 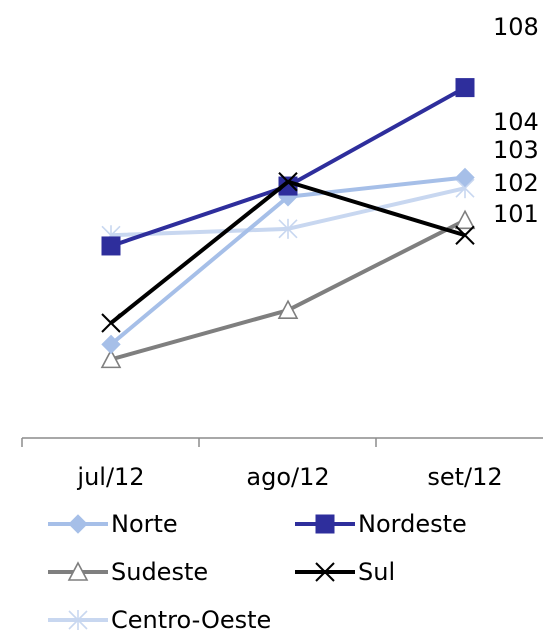 I want to click on x-axis: jul/12 ago/12 set/12, so click(x=282, y=464).